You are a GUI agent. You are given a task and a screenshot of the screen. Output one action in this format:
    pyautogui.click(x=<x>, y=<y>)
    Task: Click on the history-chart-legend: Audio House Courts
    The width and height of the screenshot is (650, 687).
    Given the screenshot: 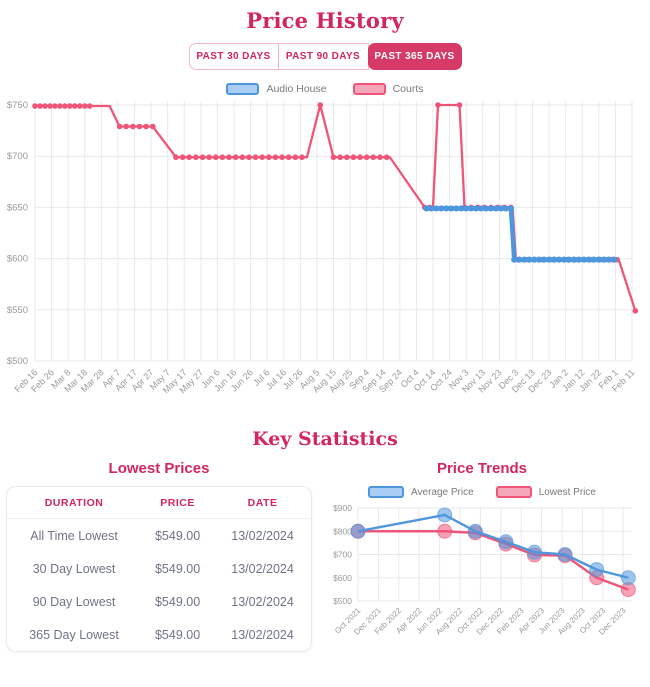 What is the action you would take?
    pyautogui.click(x=325, y=89)
    